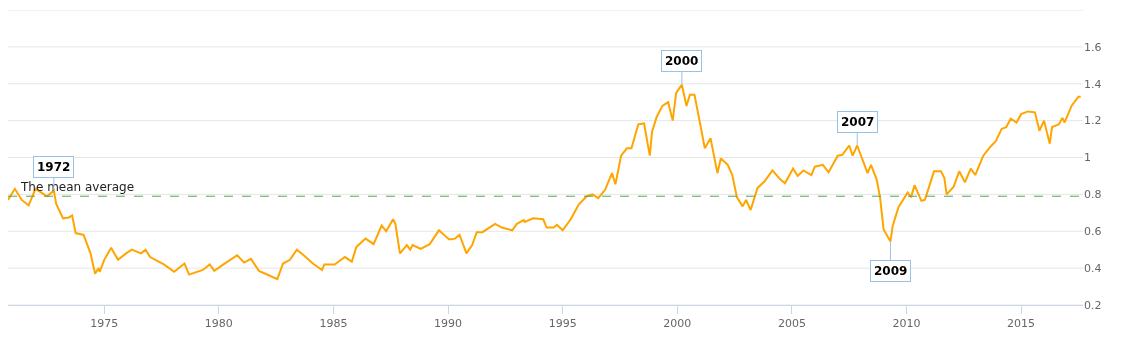 The width and height of the screenshot is (1128, 341). I want to click on y-tick-label: 0.2, so click(1093, 305).